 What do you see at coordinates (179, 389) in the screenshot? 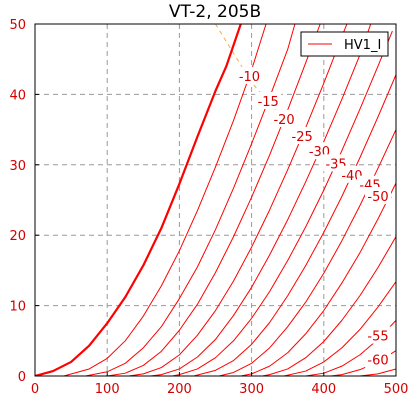
I see `x-tick-label: 200` at bounding box center [179, 389].